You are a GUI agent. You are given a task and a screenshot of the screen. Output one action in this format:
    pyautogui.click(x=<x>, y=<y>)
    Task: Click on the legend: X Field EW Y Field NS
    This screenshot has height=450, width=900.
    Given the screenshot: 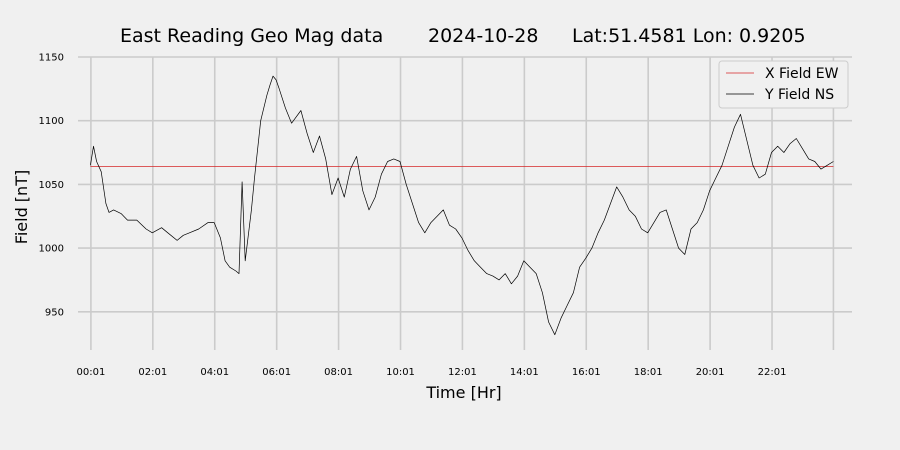 What is the action you would take?
    pyautogui.click(x=783, y=84)
    